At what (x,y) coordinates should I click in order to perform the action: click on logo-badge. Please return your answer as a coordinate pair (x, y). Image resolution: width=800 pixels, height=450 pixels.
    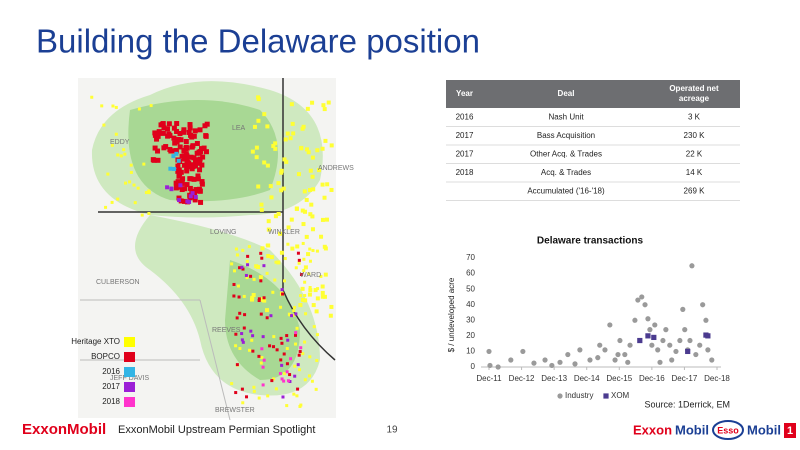
    Looking at the image, I should click on (728, 430).